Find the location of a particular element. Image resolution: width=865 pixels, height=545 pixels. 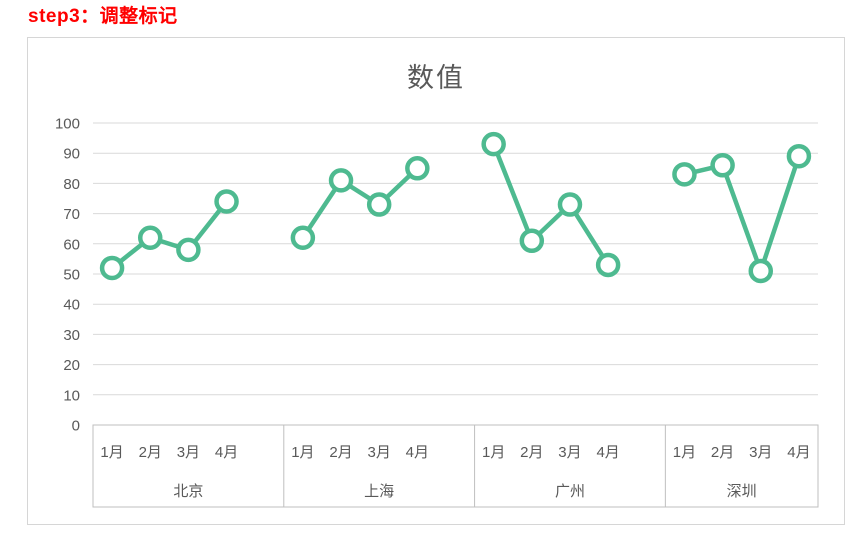

y-tick-label: 60 is located at coordinates (71, 244).